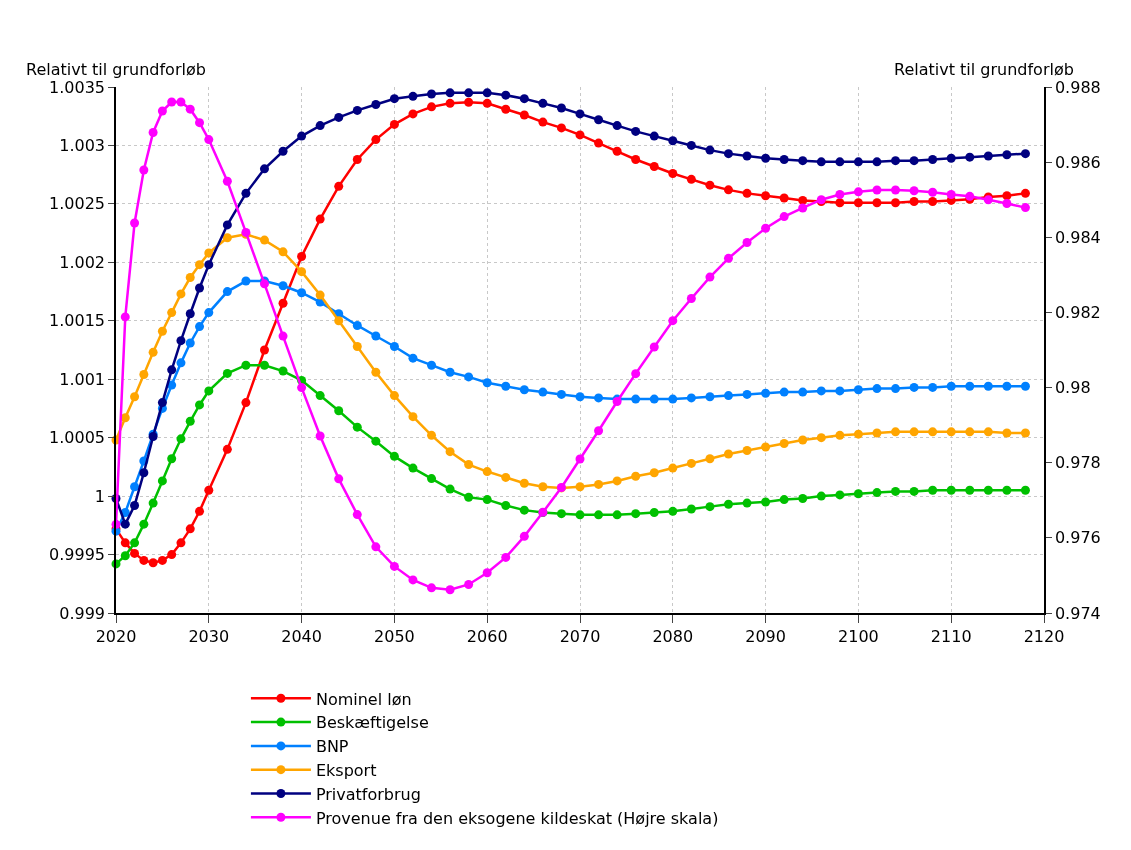  What do you see at coordinates (1077, 87) in the screenshot?
I see `y2-tick-label: 0.988` at bounding box center [1077, 87].